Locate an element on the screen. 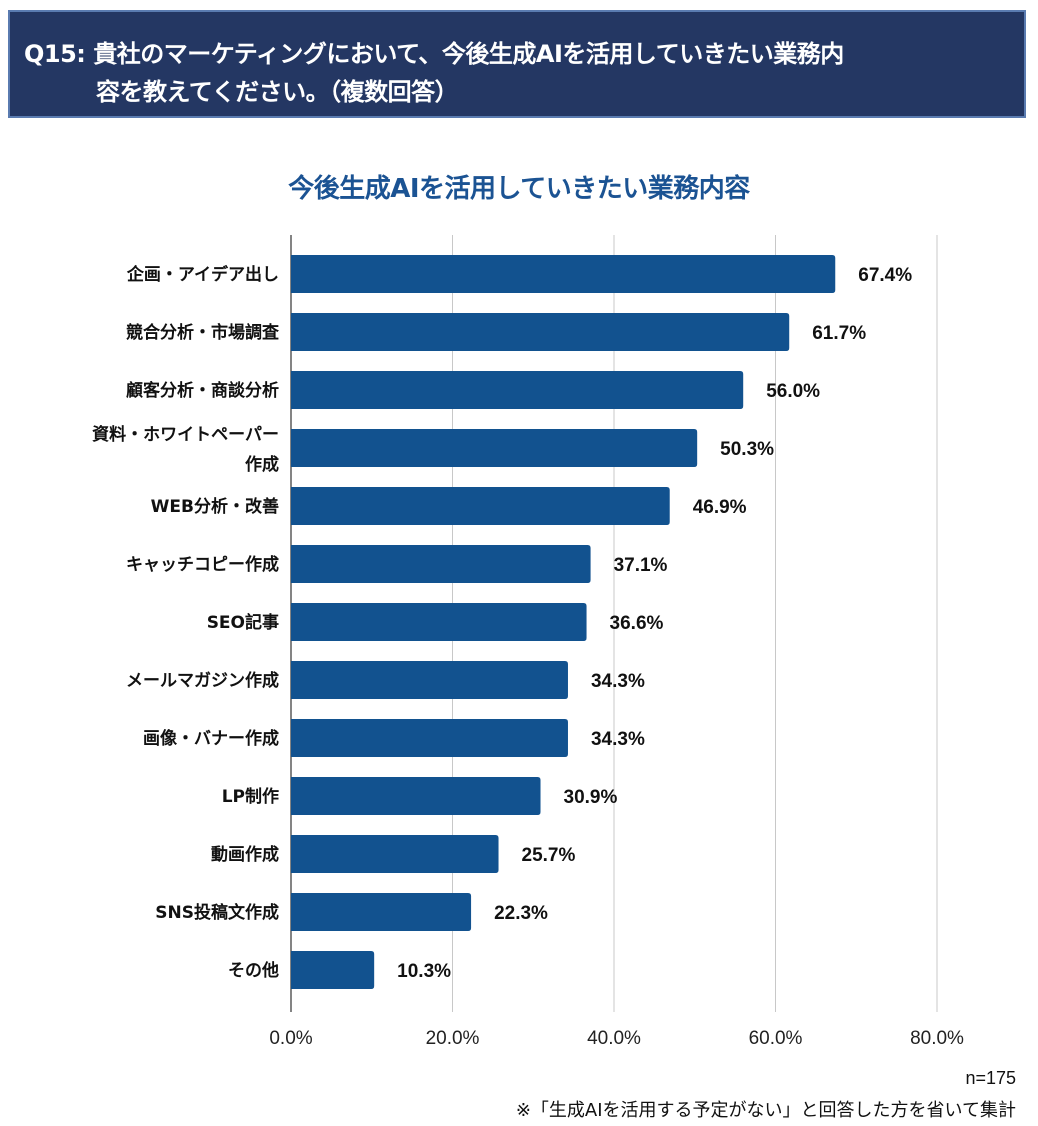  category-label: 画像・バナー作成 is located at coordinates (211, 738).